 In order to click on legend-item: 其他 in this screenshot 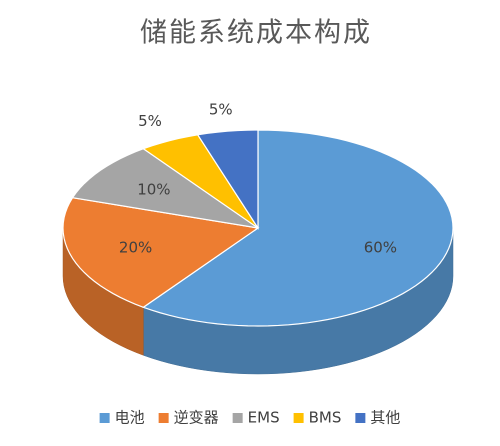, I will do `click(377, 418)`.